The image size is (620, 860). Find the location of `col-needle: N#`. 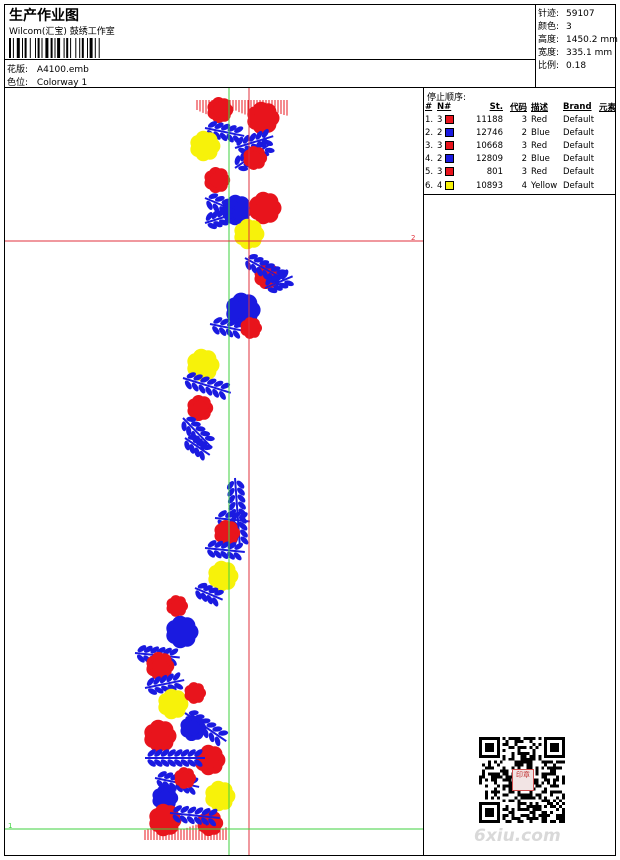

col-needle: N# is located at coordinates (444, 107).